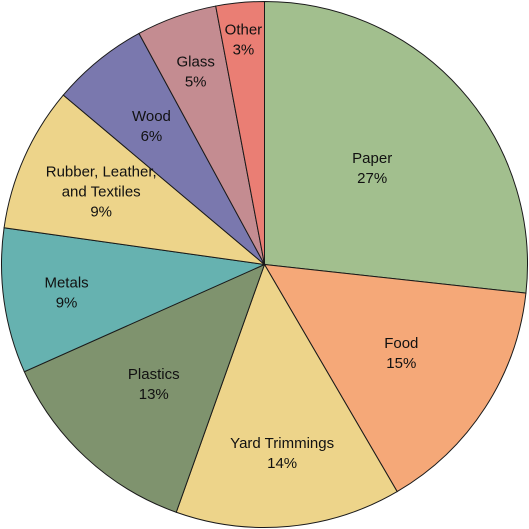  Describe the element at coordinates (154, 374) in the screenshot. I see `slice-category-label: Plastics` at that location.